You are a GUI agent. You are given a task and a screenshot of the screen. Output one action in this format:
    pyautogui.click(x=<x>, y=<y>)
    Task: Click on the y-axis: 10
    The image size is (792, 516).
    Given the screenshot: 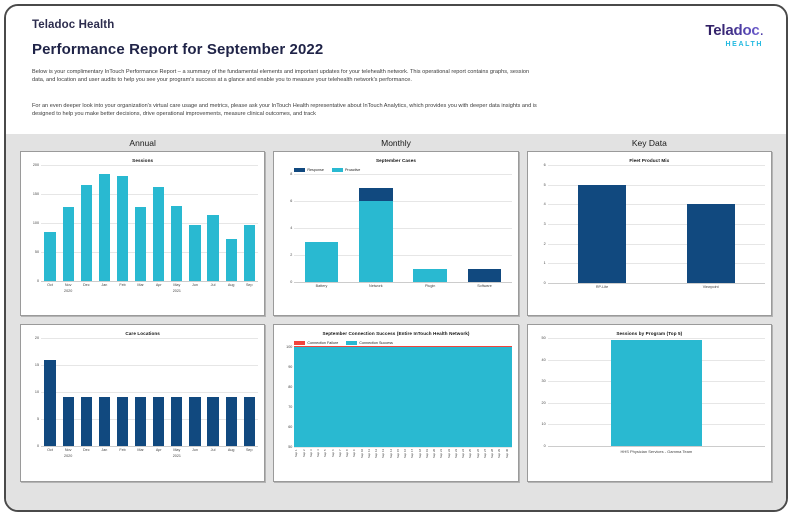 What is the action you would take?
    pyautogui.click(x=33, y=392)
    